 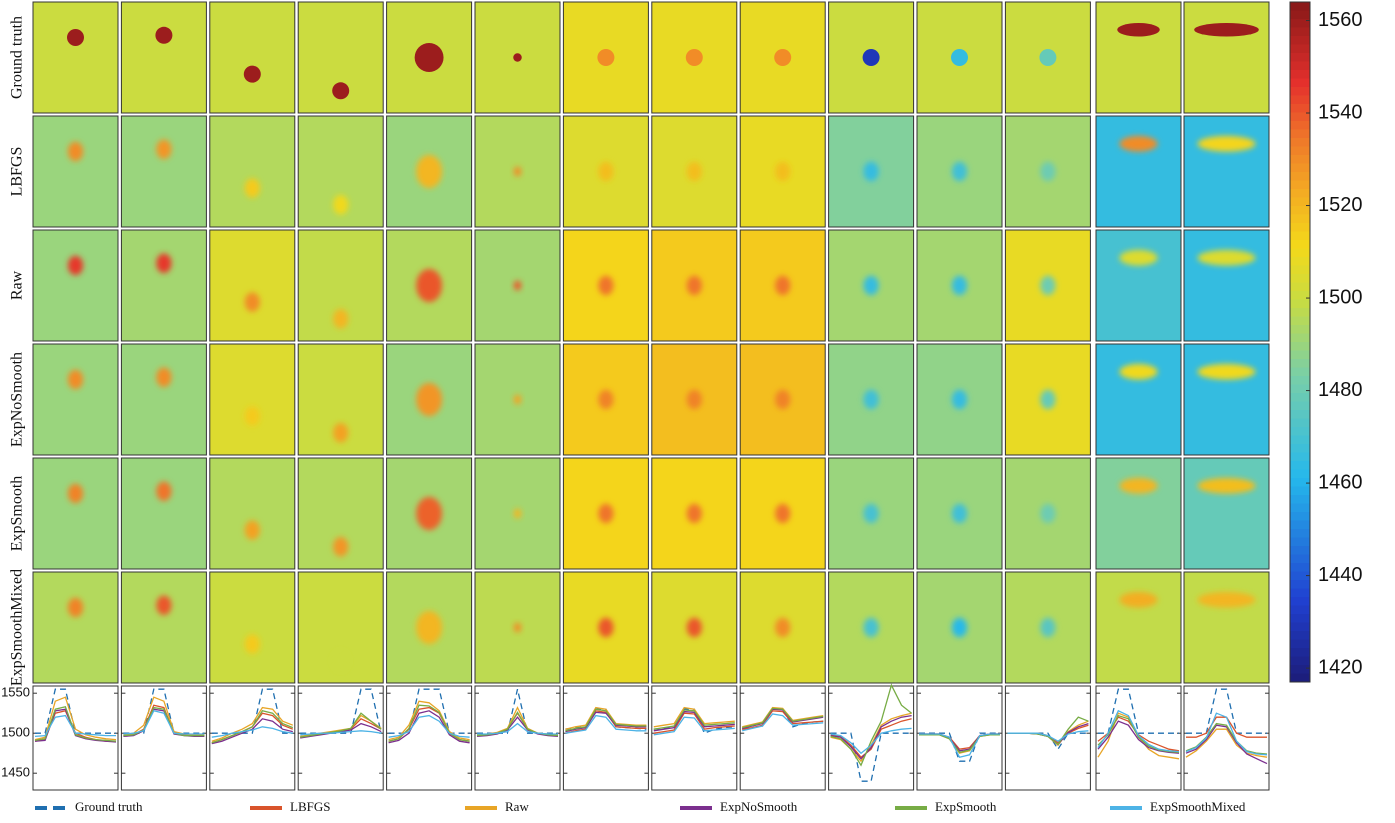 I want to click on legend-label: ExpNoSmooth, so click(x=759, y=806).